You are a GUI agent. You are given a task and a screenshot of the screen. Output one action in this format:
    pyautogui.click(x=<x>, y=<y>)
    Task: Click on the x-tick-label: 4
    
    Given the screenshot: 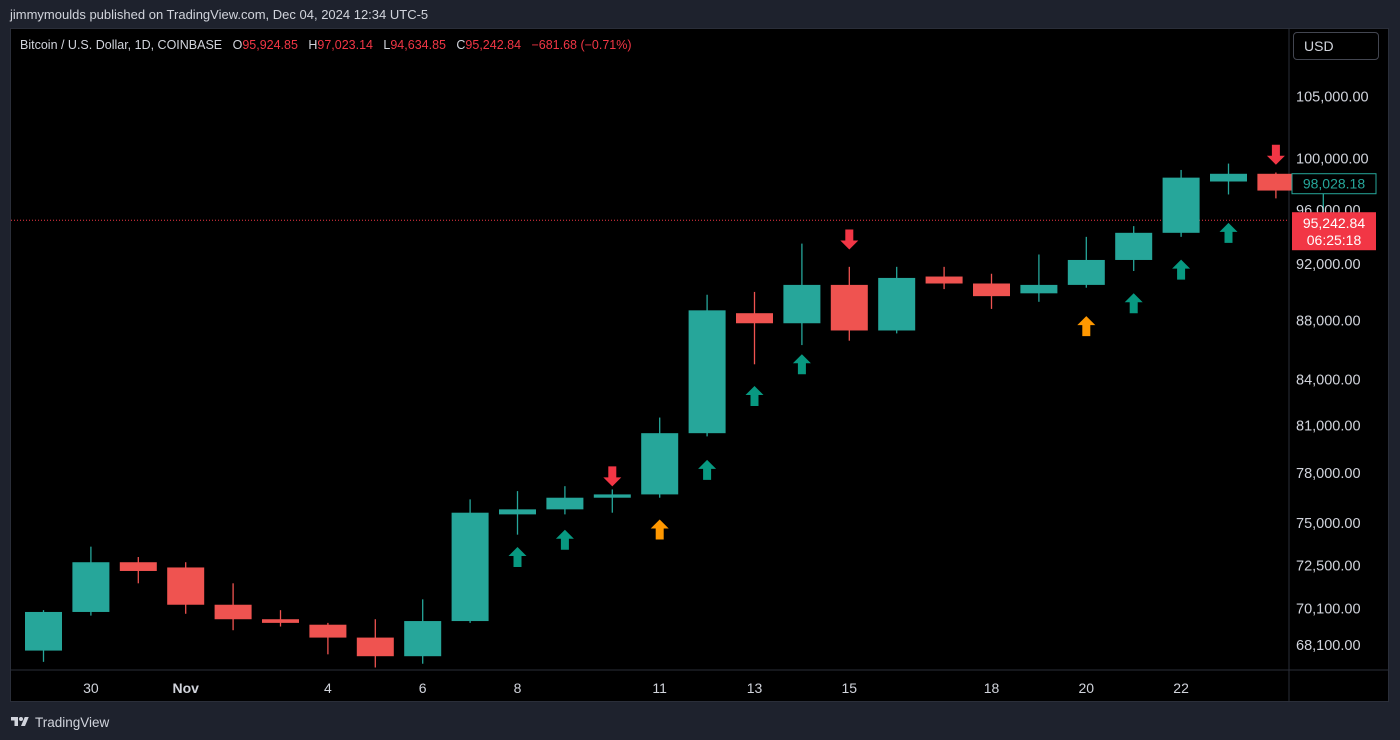 What is the action you would take?
    pyautogui.click(x=328, y=688)
    